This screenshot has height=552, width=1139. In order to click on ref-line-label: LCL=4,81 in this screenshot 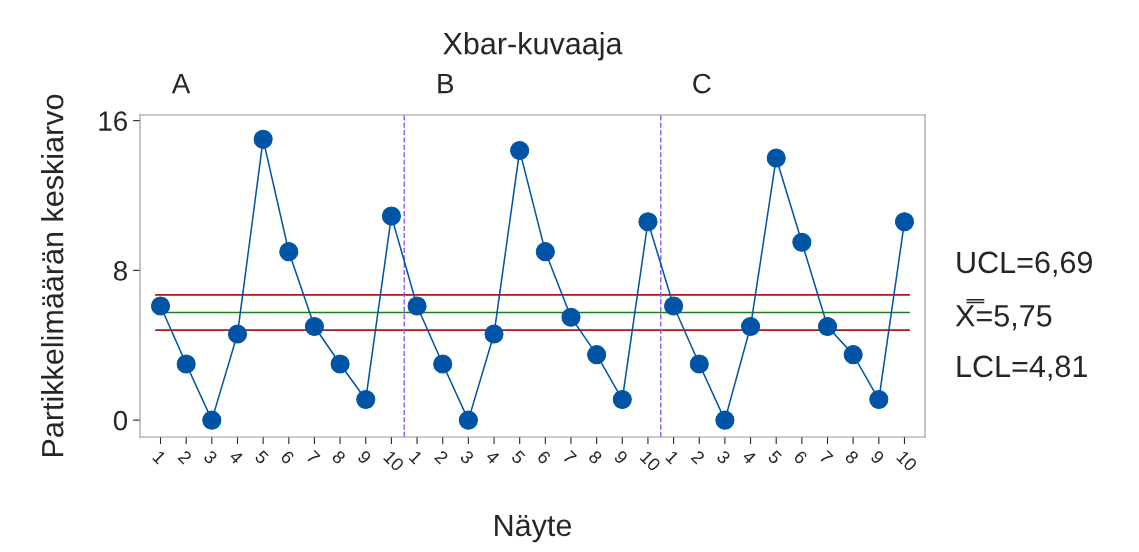, I will do `click(1022, 368)`.